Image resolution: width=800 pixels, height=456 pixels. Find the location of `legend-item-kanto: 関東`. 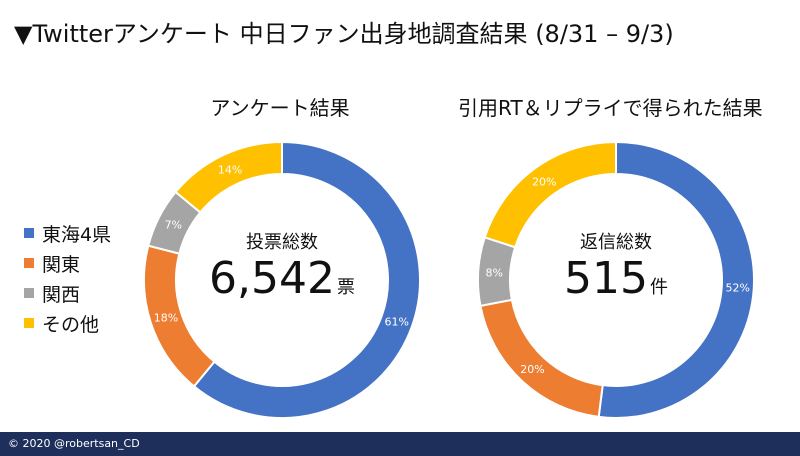

legend-item-kanto: 関東 is located at coordinates (67, 263).